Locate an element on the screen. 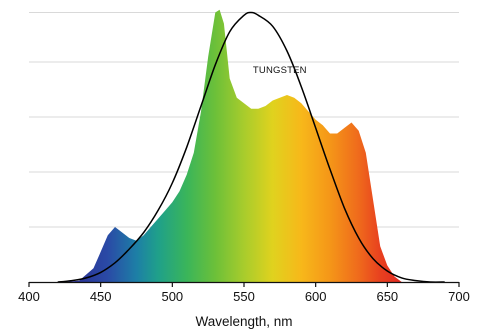 The width and height of the screenshot is (486, 333). x-tick-label-600: 600 is located at coordinates (316, 296).